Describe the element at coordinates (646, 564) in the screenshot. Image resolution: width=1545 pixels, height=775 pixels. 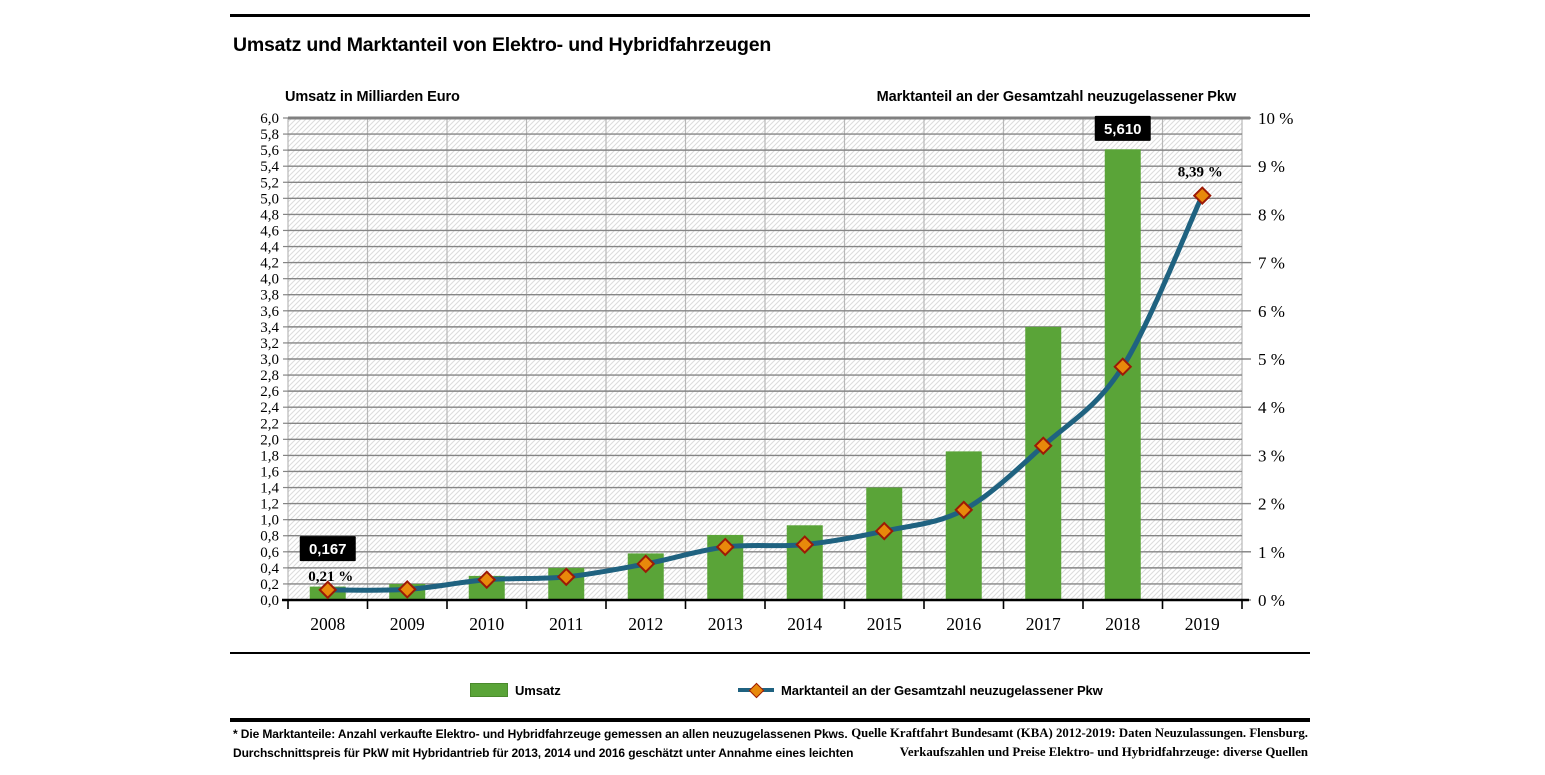
I see `diamond-marker-2012` at that location.